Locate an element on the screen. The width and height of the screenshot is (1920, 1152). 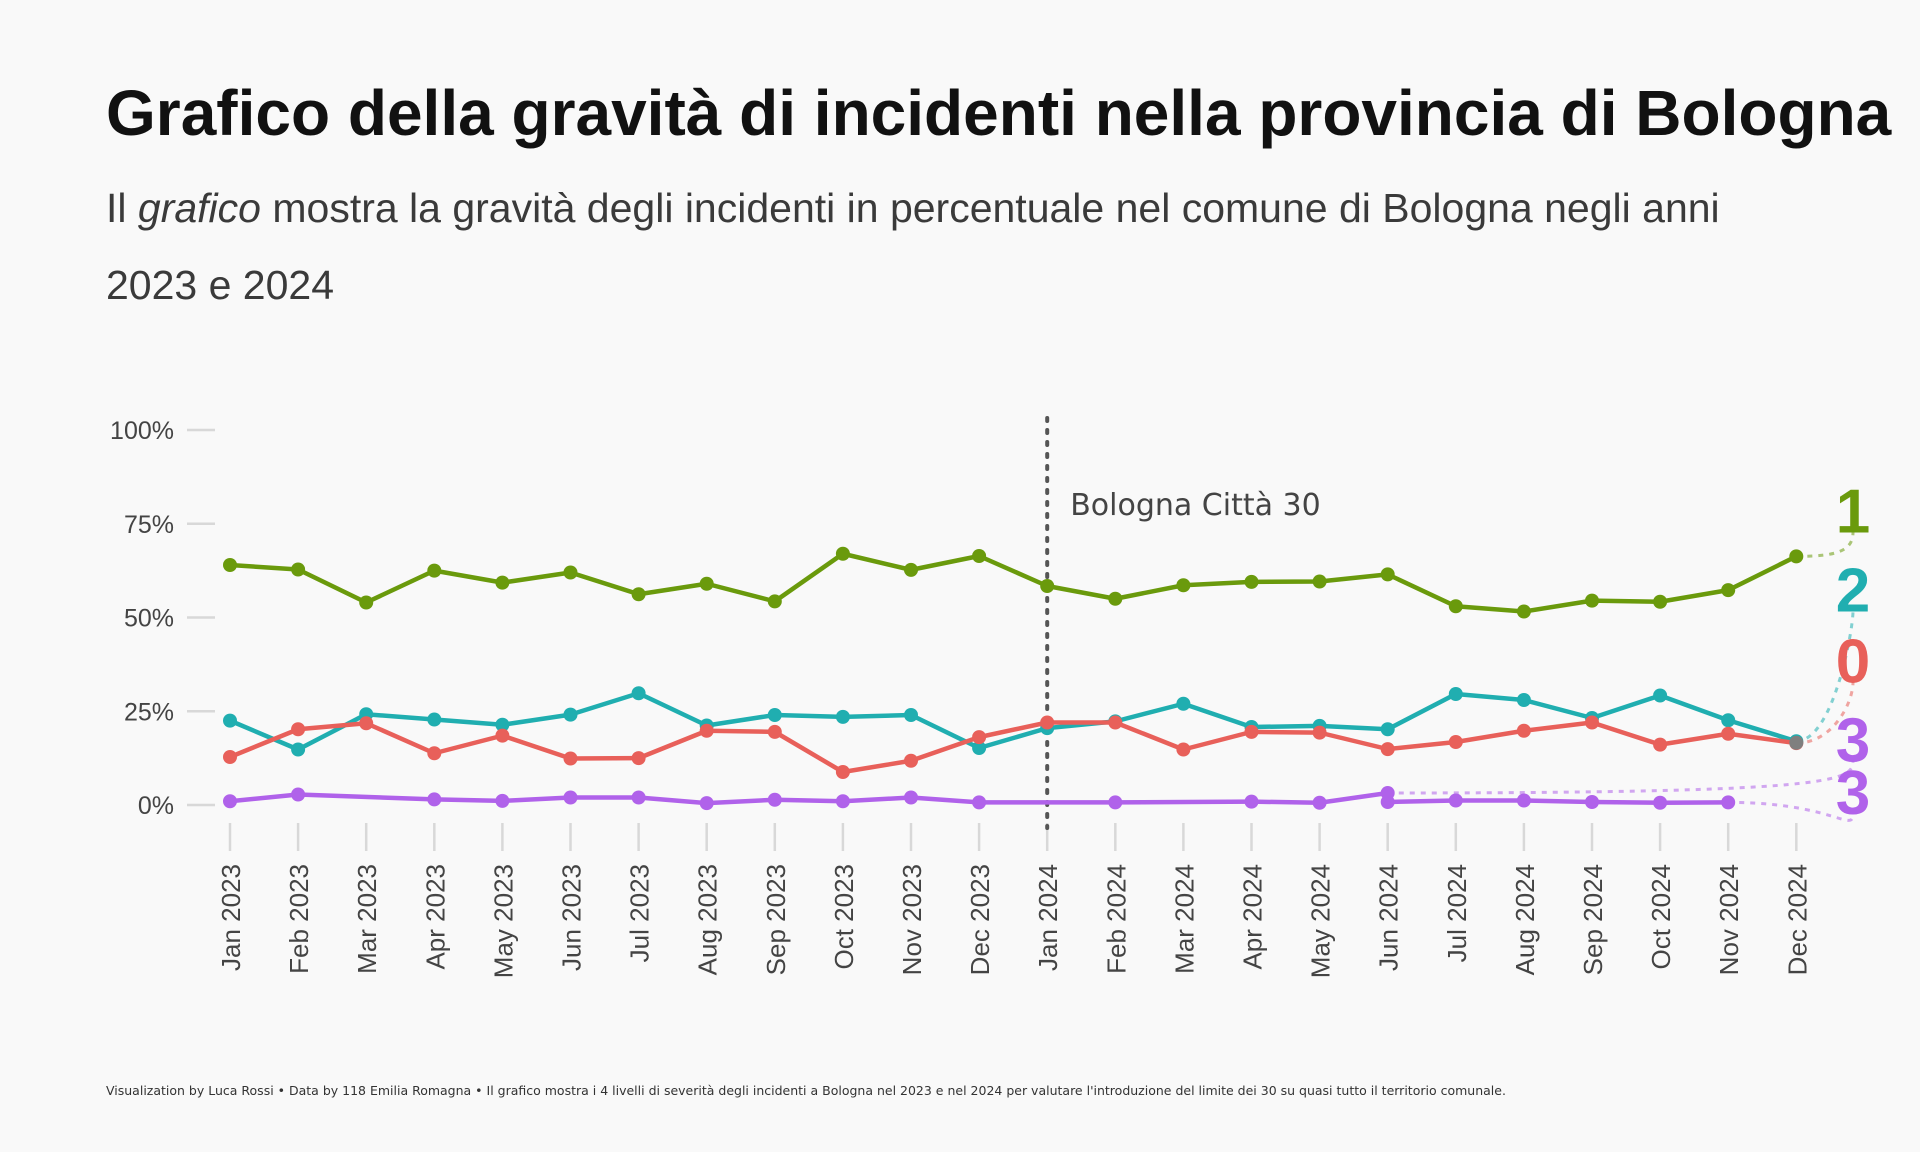
x-tick-label: Nov 2023 is located at coordinates (912, 919).